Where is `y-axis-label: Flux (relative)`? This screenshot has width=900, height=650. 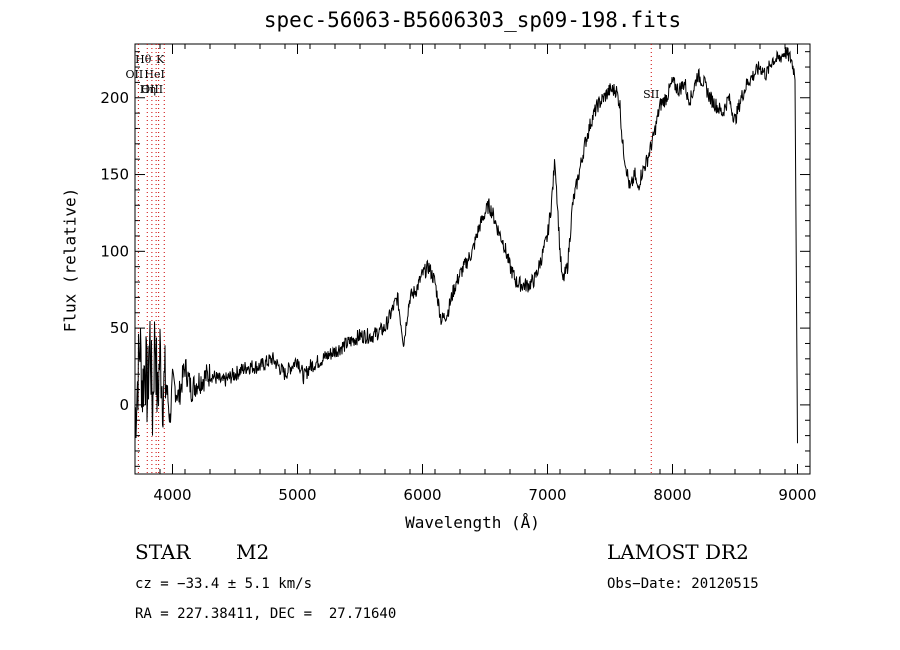 y-axis-label: Flux (relative) is located at coordinates (70, 260).